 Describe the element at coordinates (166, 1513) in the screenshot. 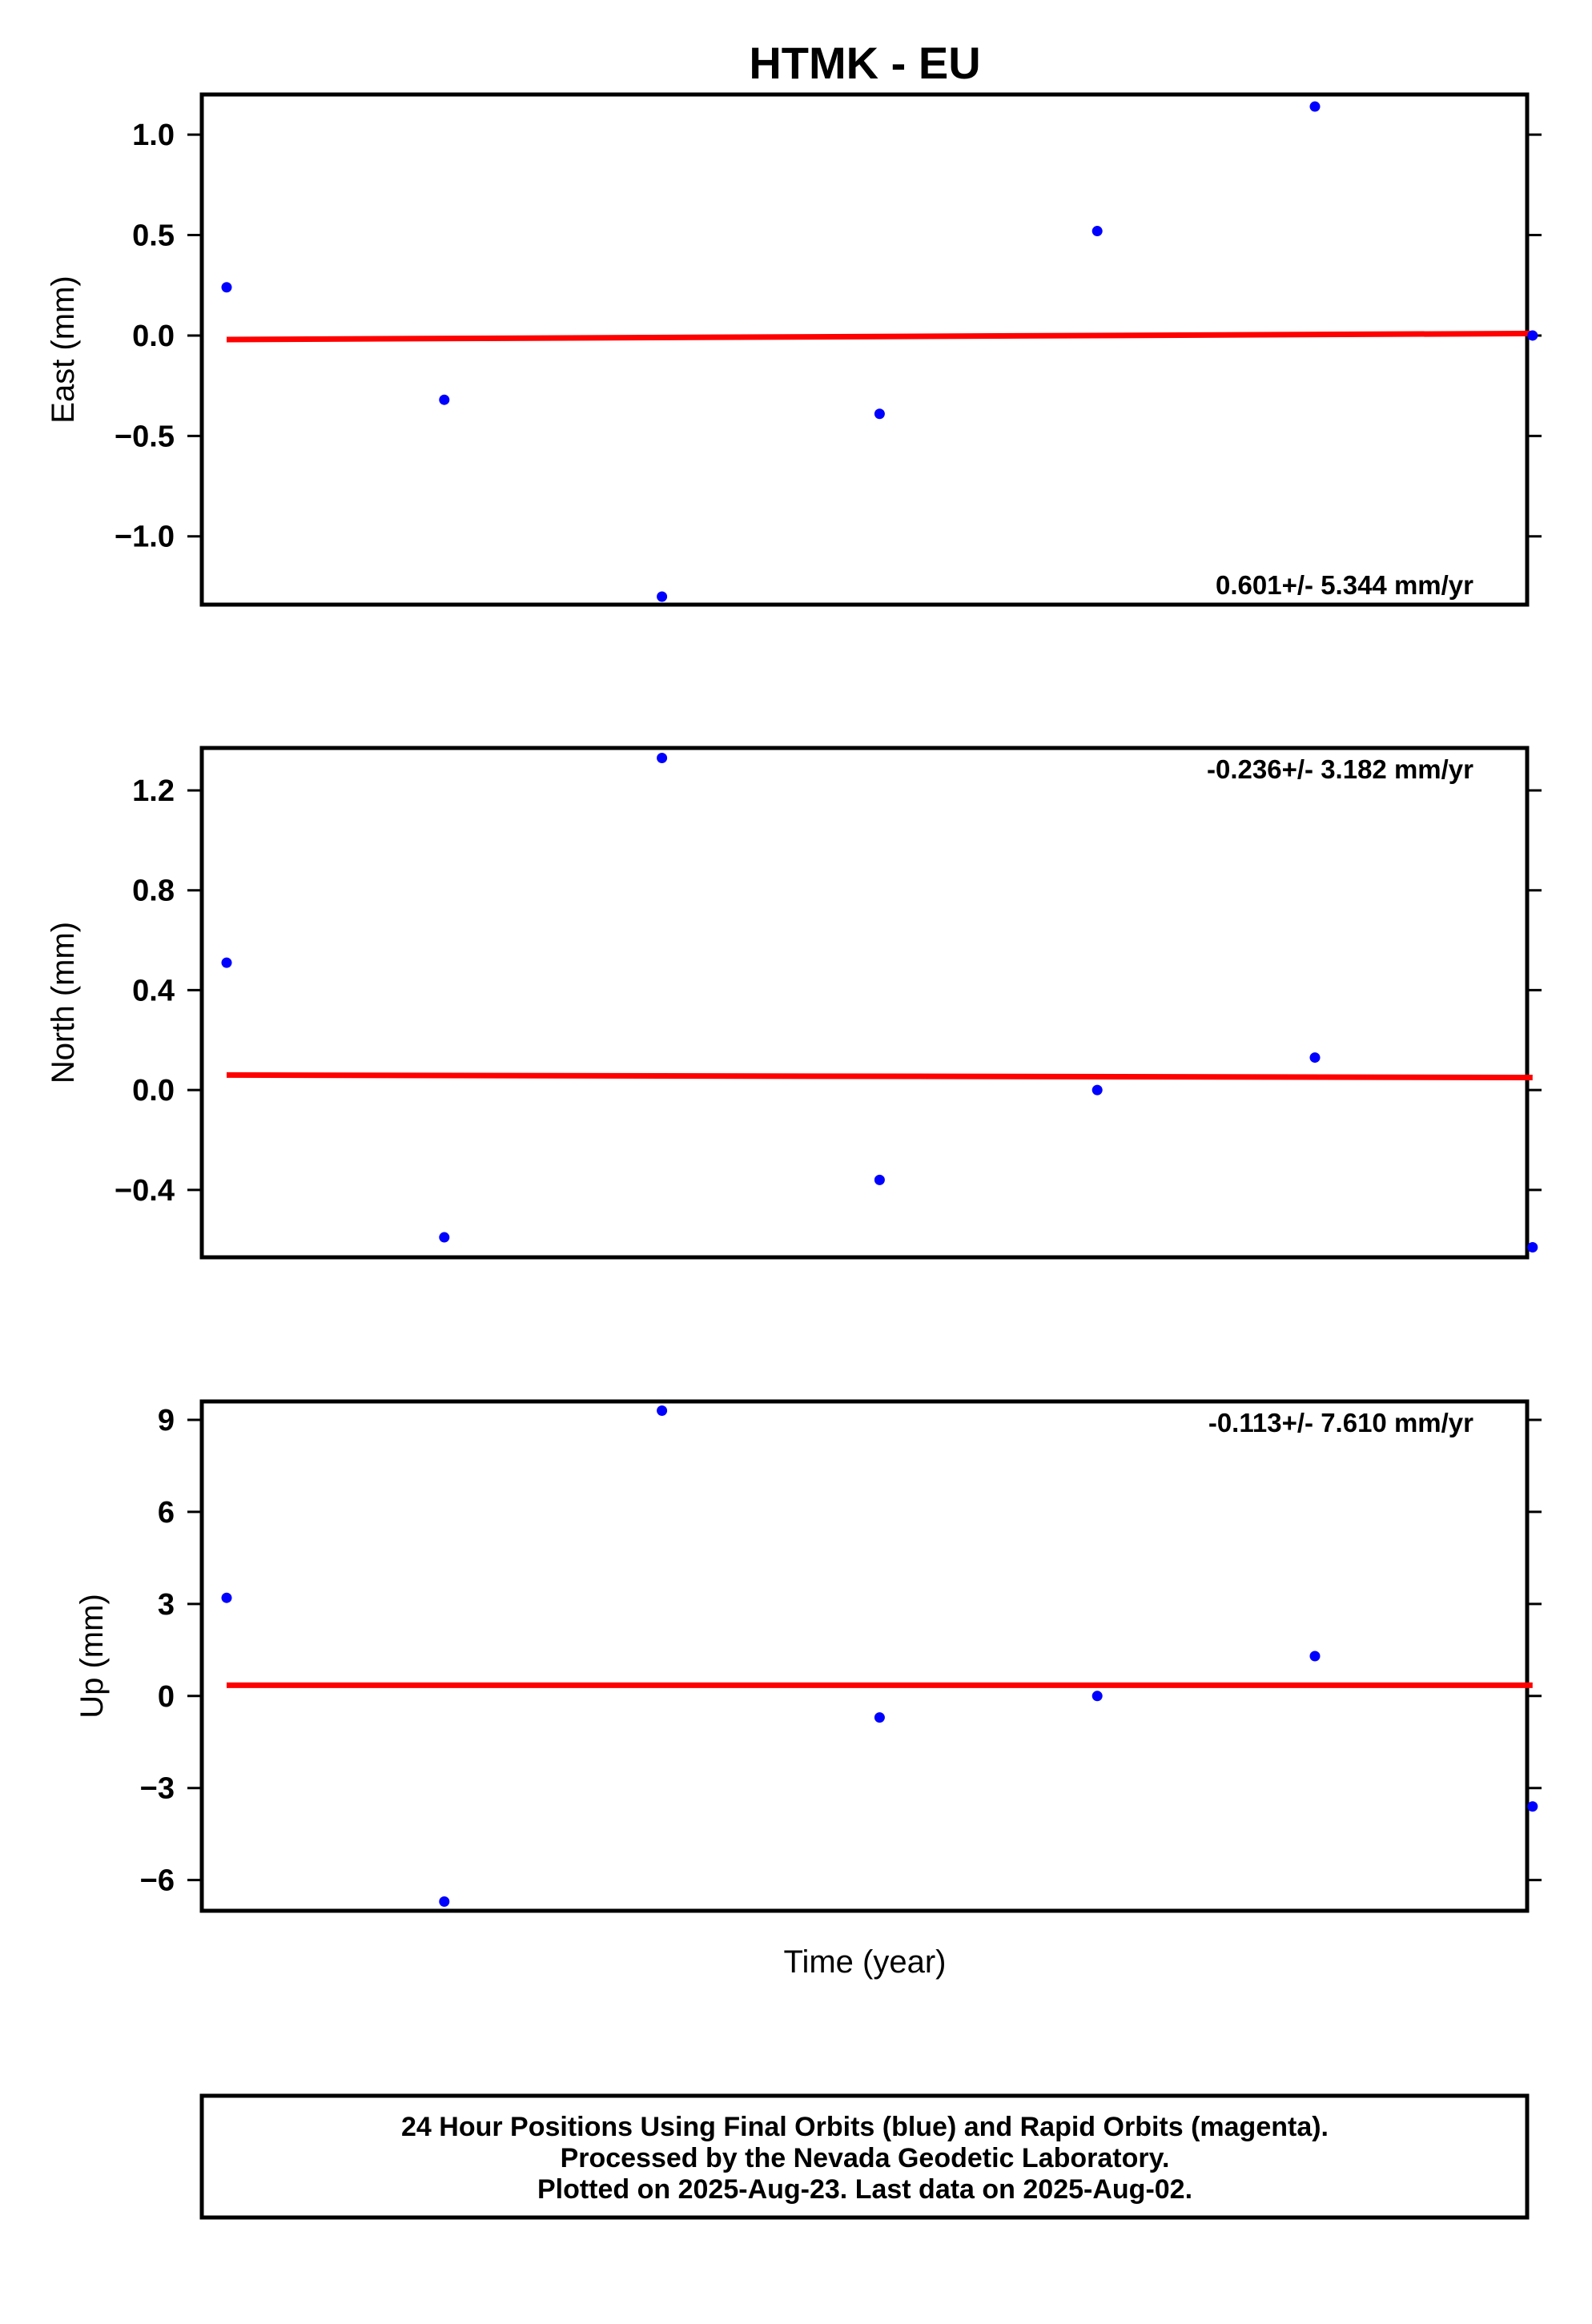

I see `up-ytick-label: 6` at that location.